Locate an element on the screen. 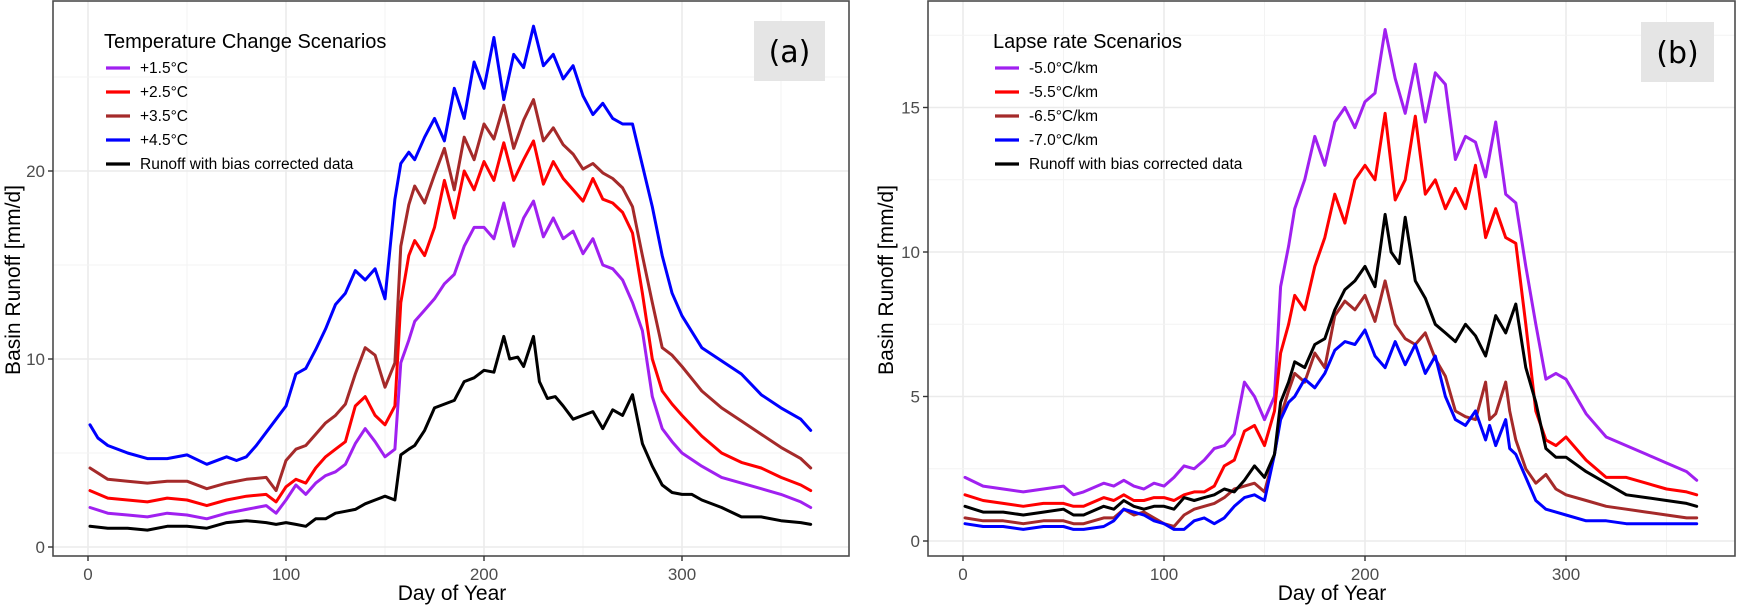 This screenshot has width=1737, height=608. series-line-runoff-with-bias-corrected-data is located at coordinates (450, 433).